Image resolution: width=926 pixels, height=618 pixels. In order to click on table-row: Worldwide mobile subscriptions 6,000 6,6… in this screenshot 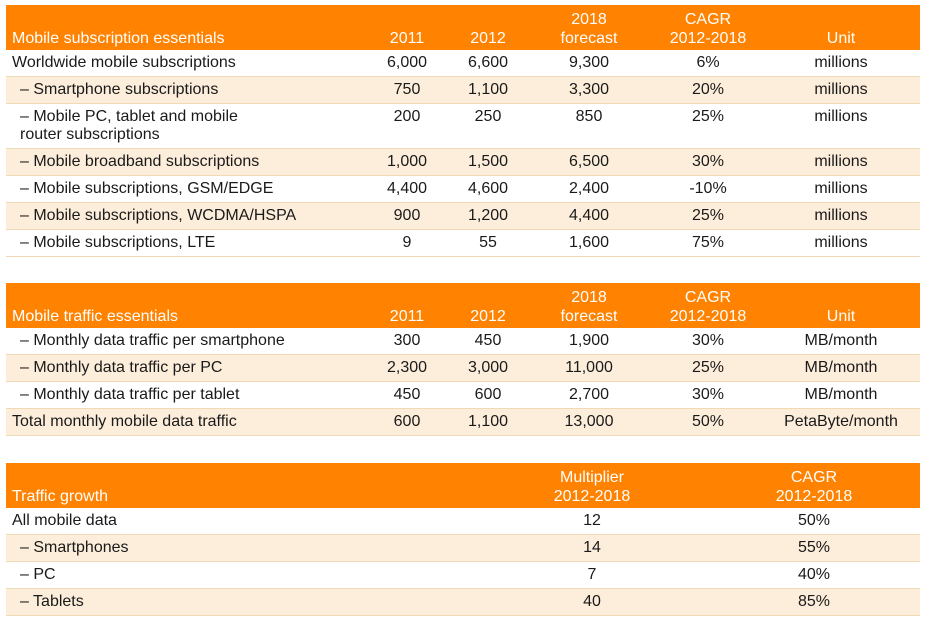, I will do `click(463, 63)`.